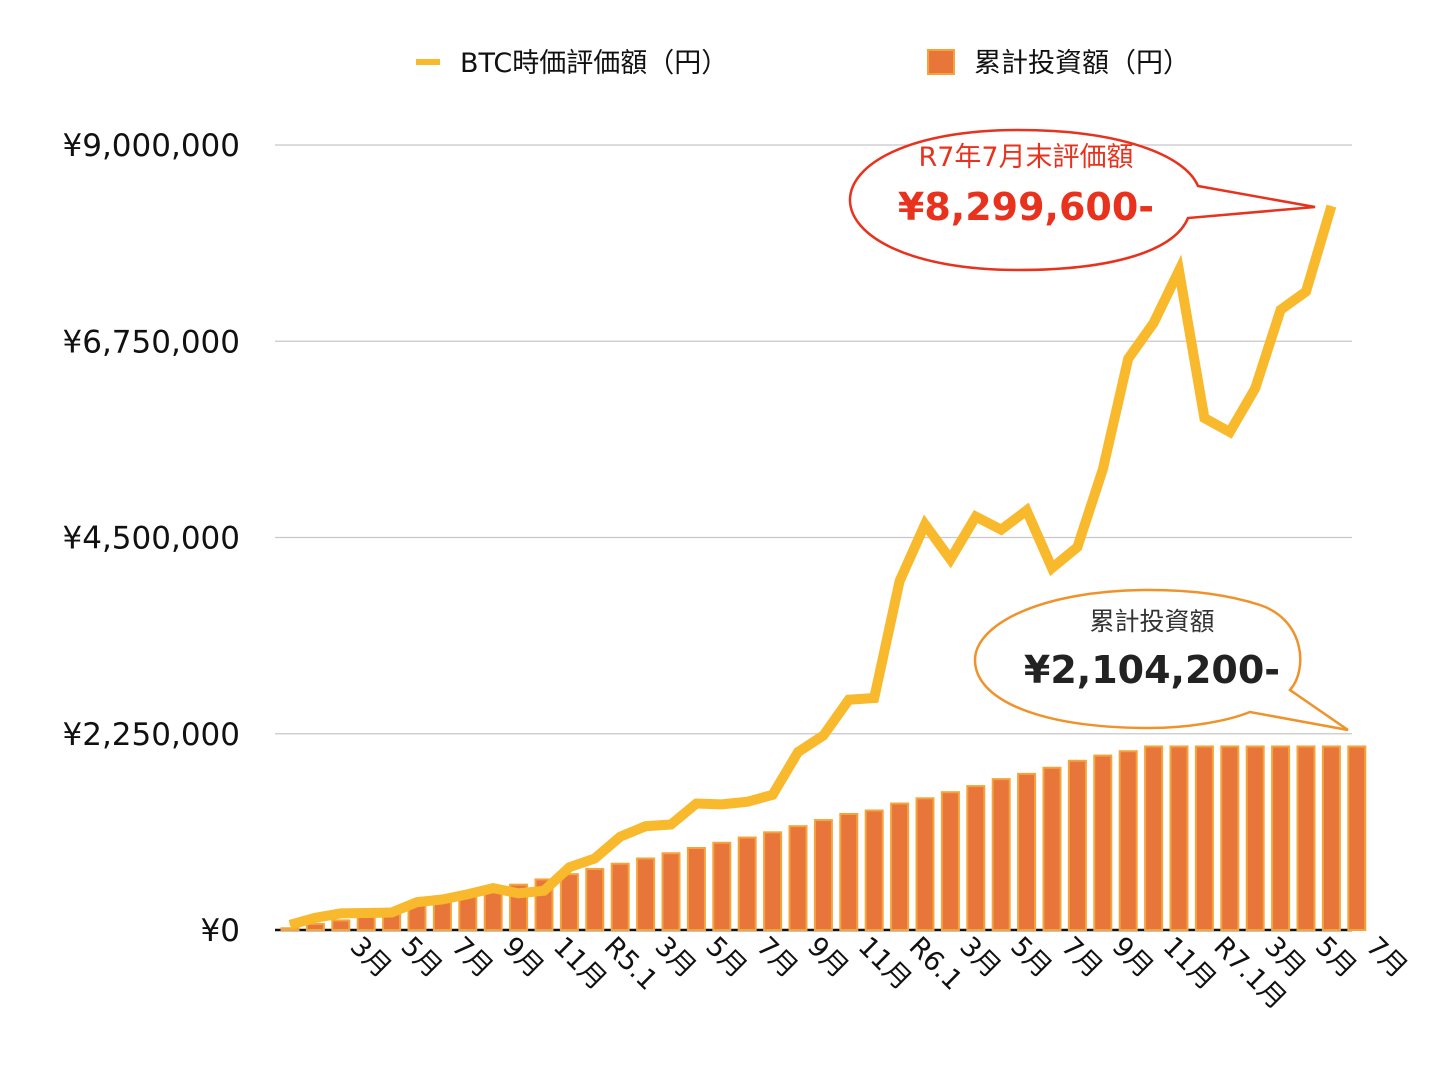 This screenshot has width=1448, height=1076. What do you see at coordinates (152, 735) in the screenshot?
I see `y-tick-label: ¥2,250,000` at bounding box center [152, 735].